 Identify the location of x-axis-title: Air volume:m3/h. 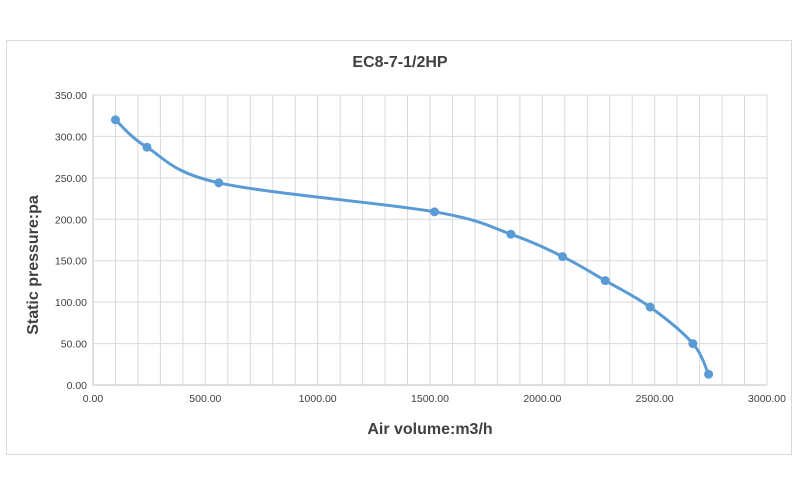
(429, 429).